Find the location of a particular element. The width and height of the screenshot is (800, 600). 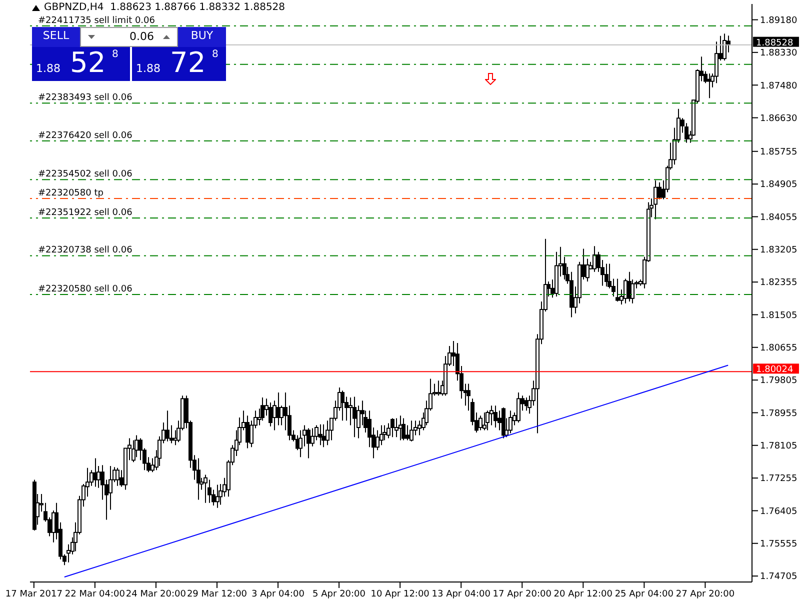

y-tick-label: 1.80655 is located at coordinates (779, 349).